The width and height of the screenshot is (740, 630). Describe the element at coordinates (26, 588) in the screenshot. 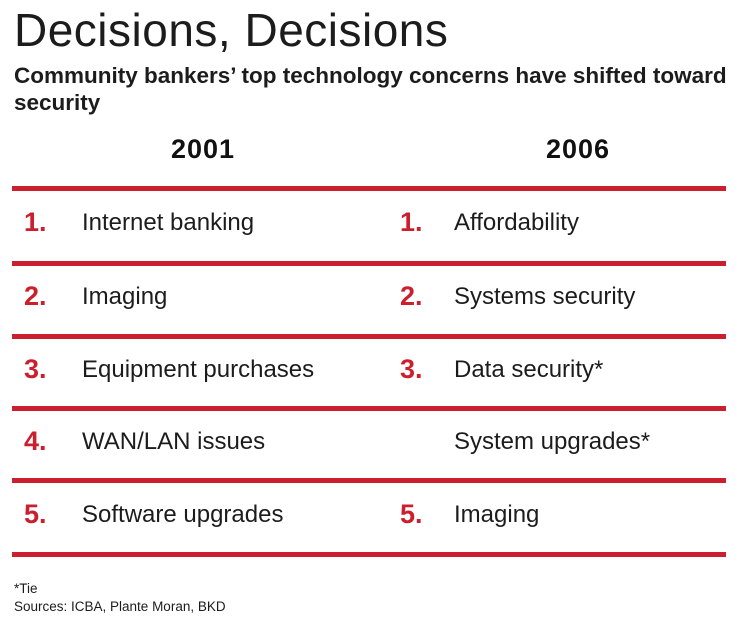

I see `footnote: *Tie` at that location.